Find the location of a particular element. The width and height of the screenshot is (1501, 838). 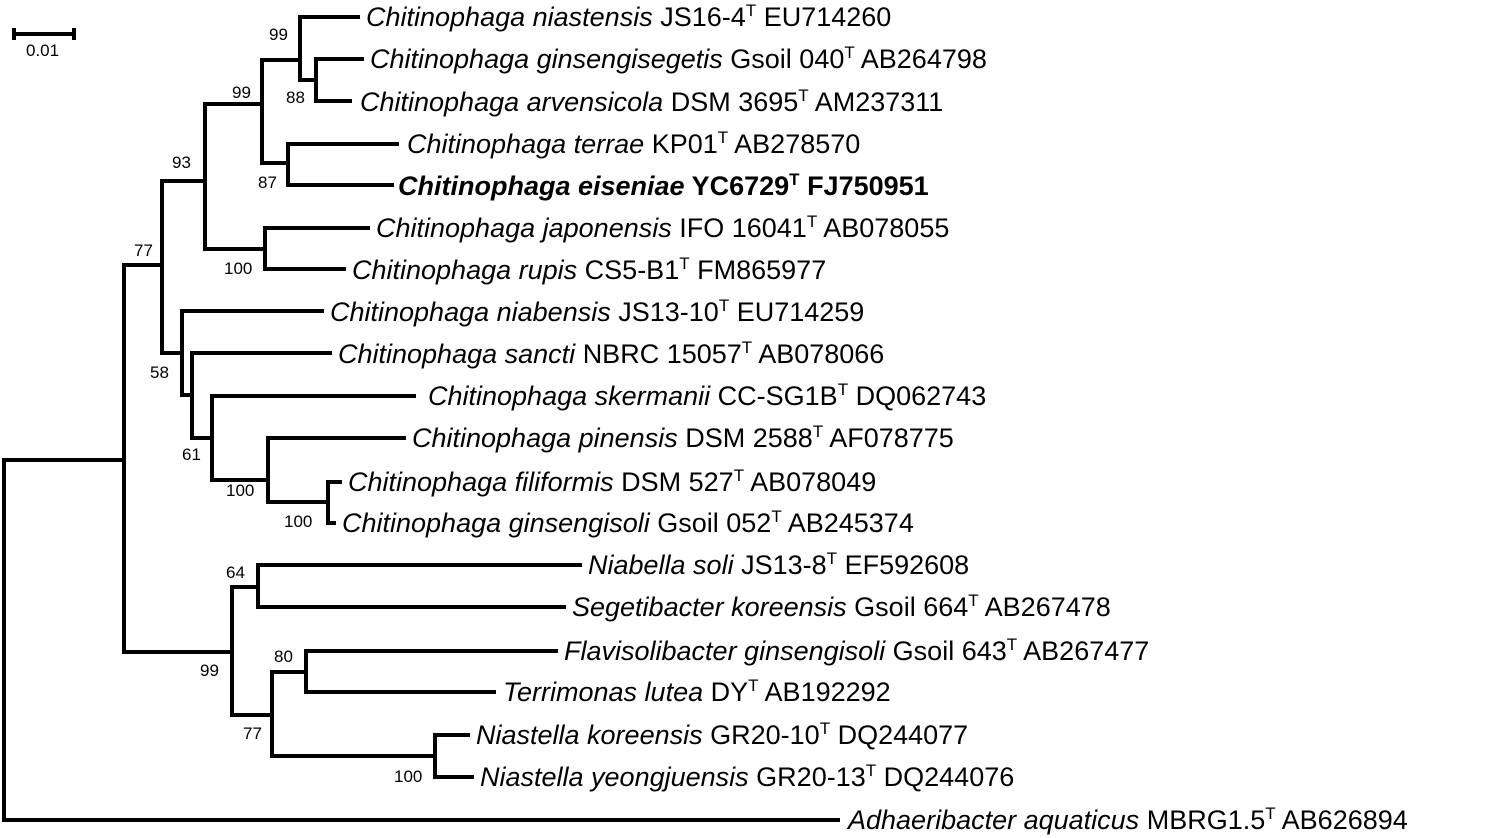

taxon-strain: Gsoil 664 is located at coordinates (911, 607).